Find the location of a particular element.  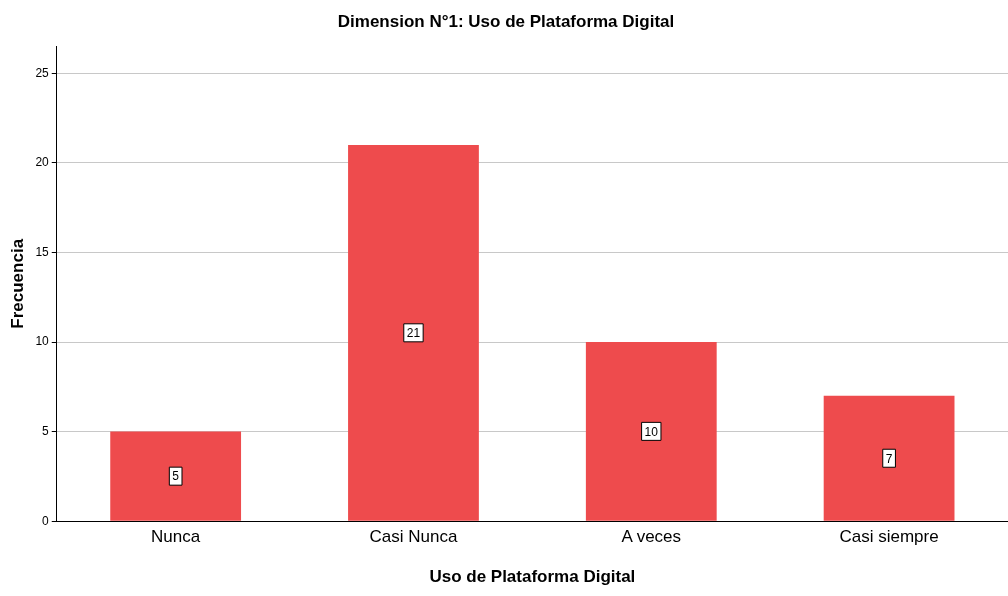

data-label: 7 is located at coordinates (889, 458).